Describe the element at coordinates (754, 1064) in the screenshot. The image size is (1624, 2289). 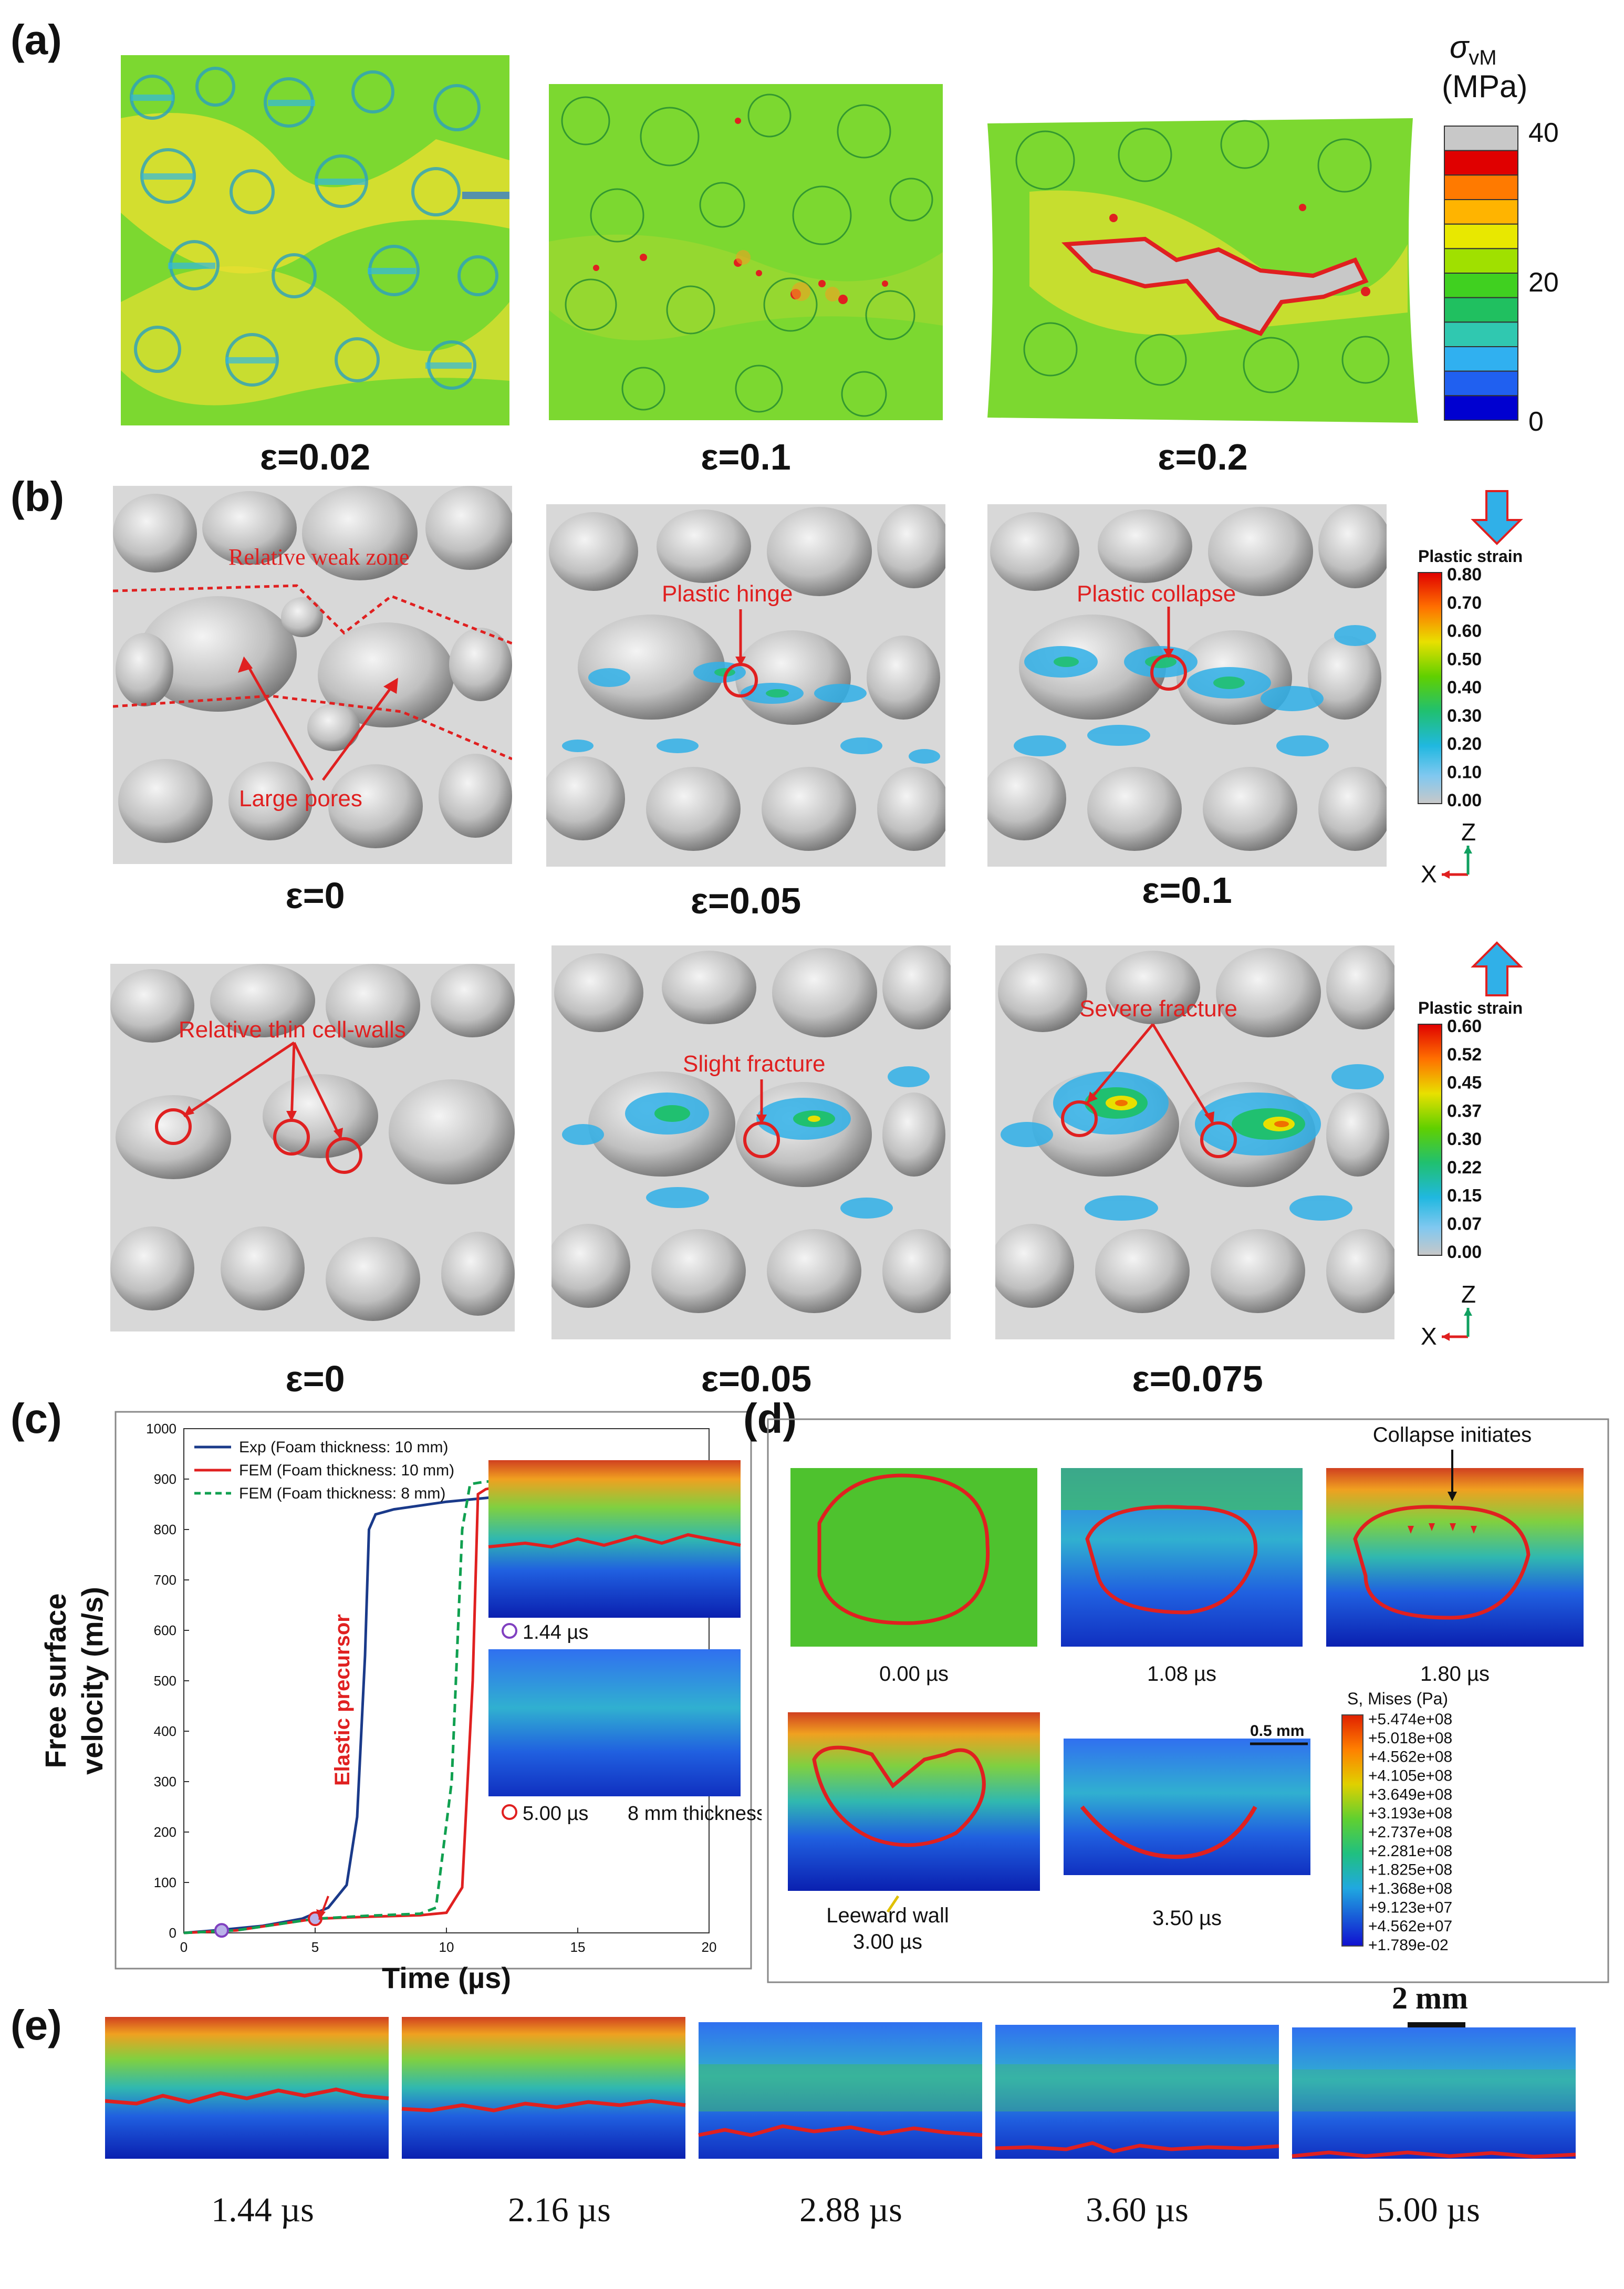
I see `slight-fracture-annotation: Slight fracture` at that location.